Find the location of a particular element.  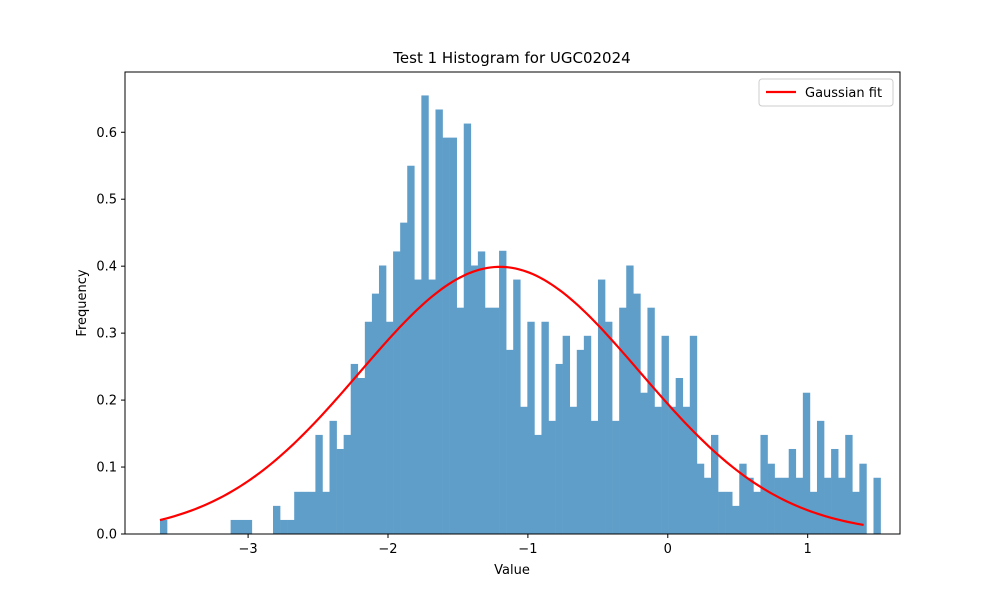

y-tick-label: 0.1 is located at coordinates (106, 468).